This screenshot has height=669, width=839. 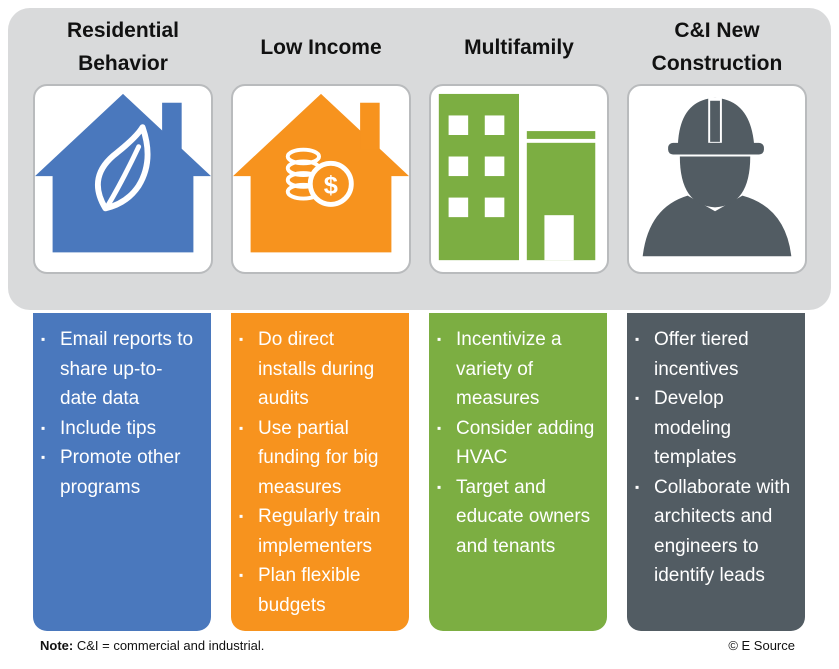 What do you see at coordinates (57, 645) in the screenshot?
I see `note-label: Note:` at bounding box center [57, 645].